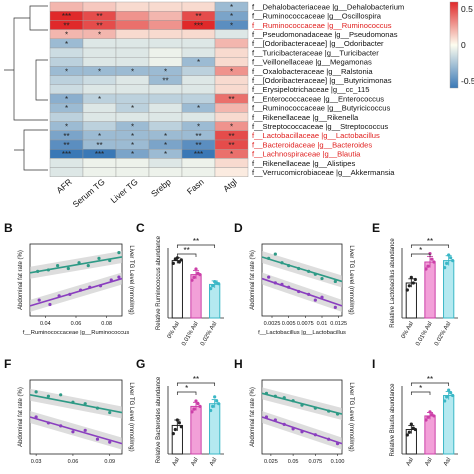  I want to click on x-tick-label: 0.08, so click(106, 324).